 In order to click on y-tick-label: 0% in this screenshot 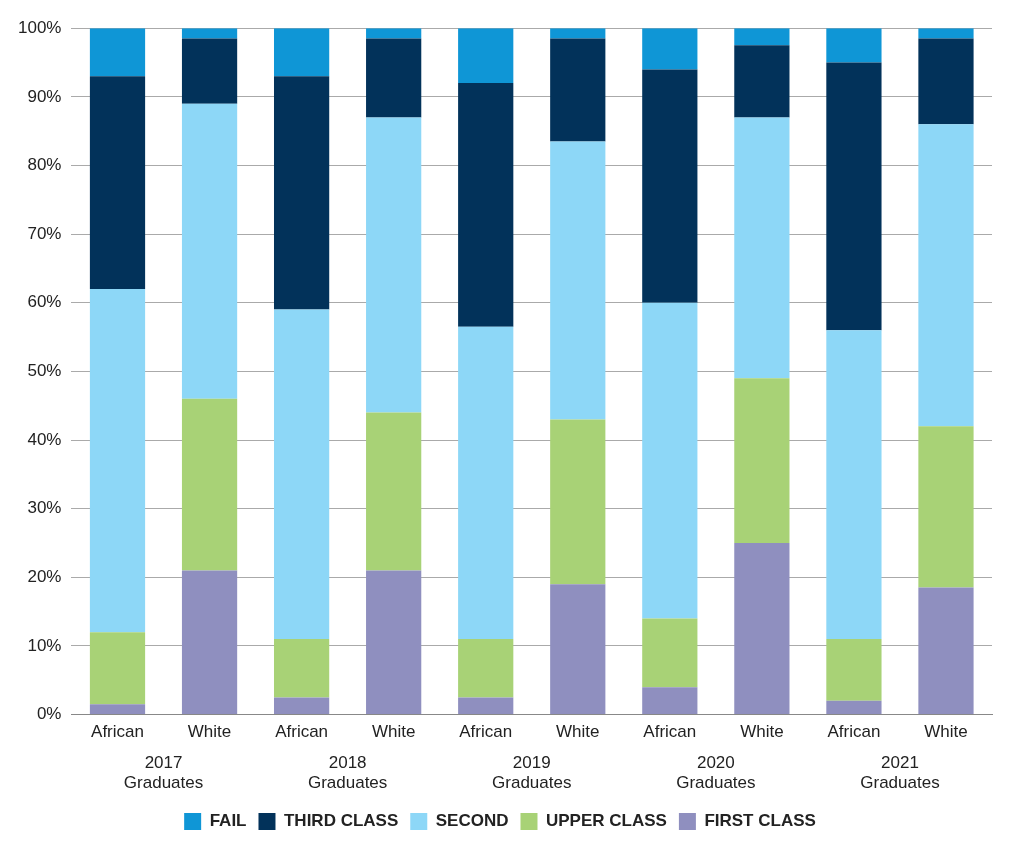, I will do `click(49, 714)`.